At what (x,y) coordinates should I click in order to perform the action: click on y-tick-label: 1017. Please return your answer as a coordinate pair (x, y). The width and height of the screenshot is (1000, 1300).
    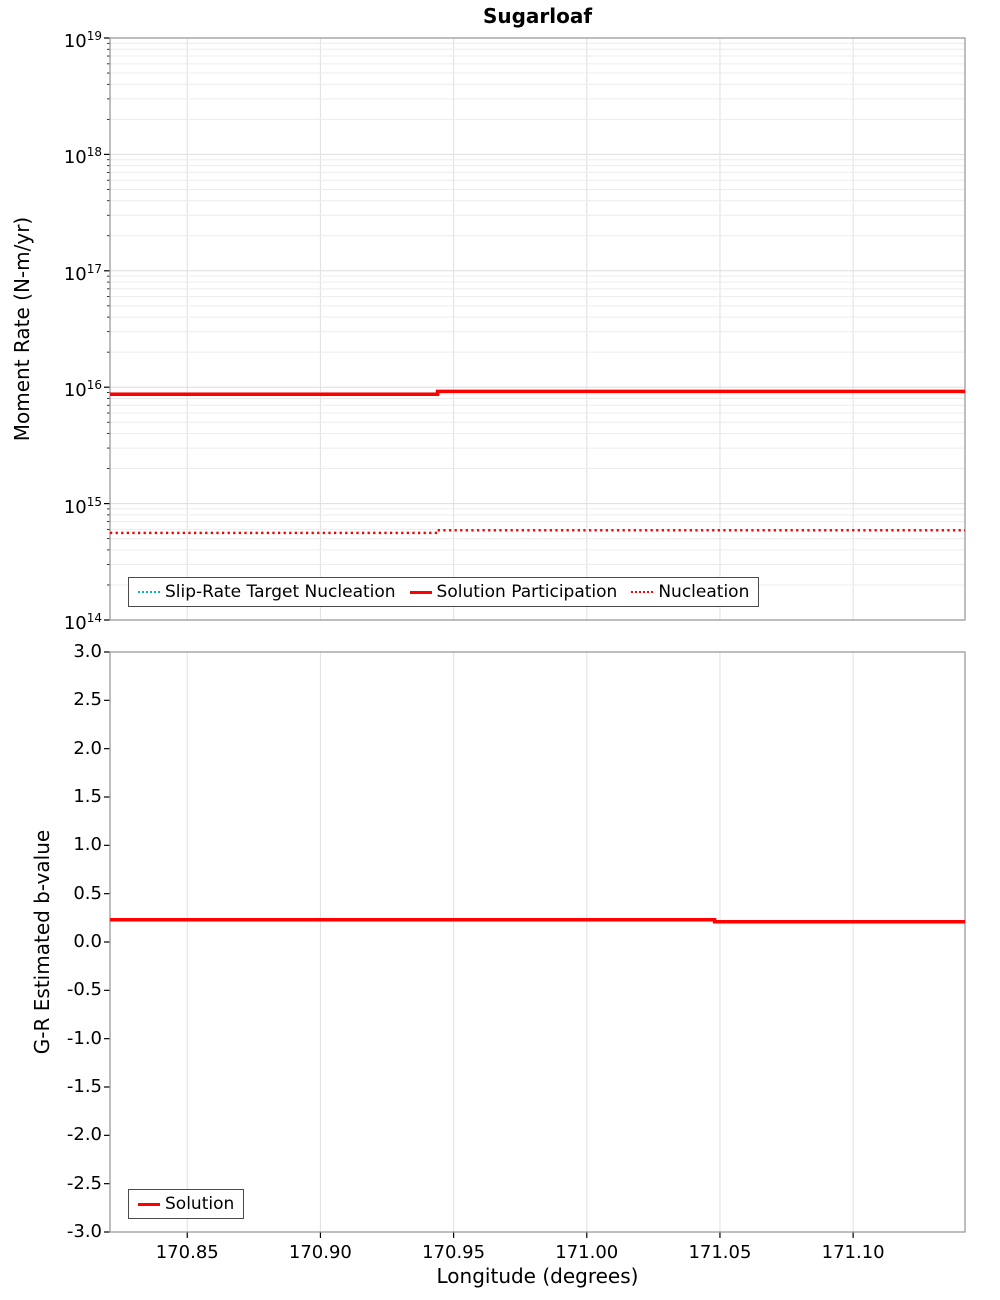
    Looking at the image, I should click on (82, 273).